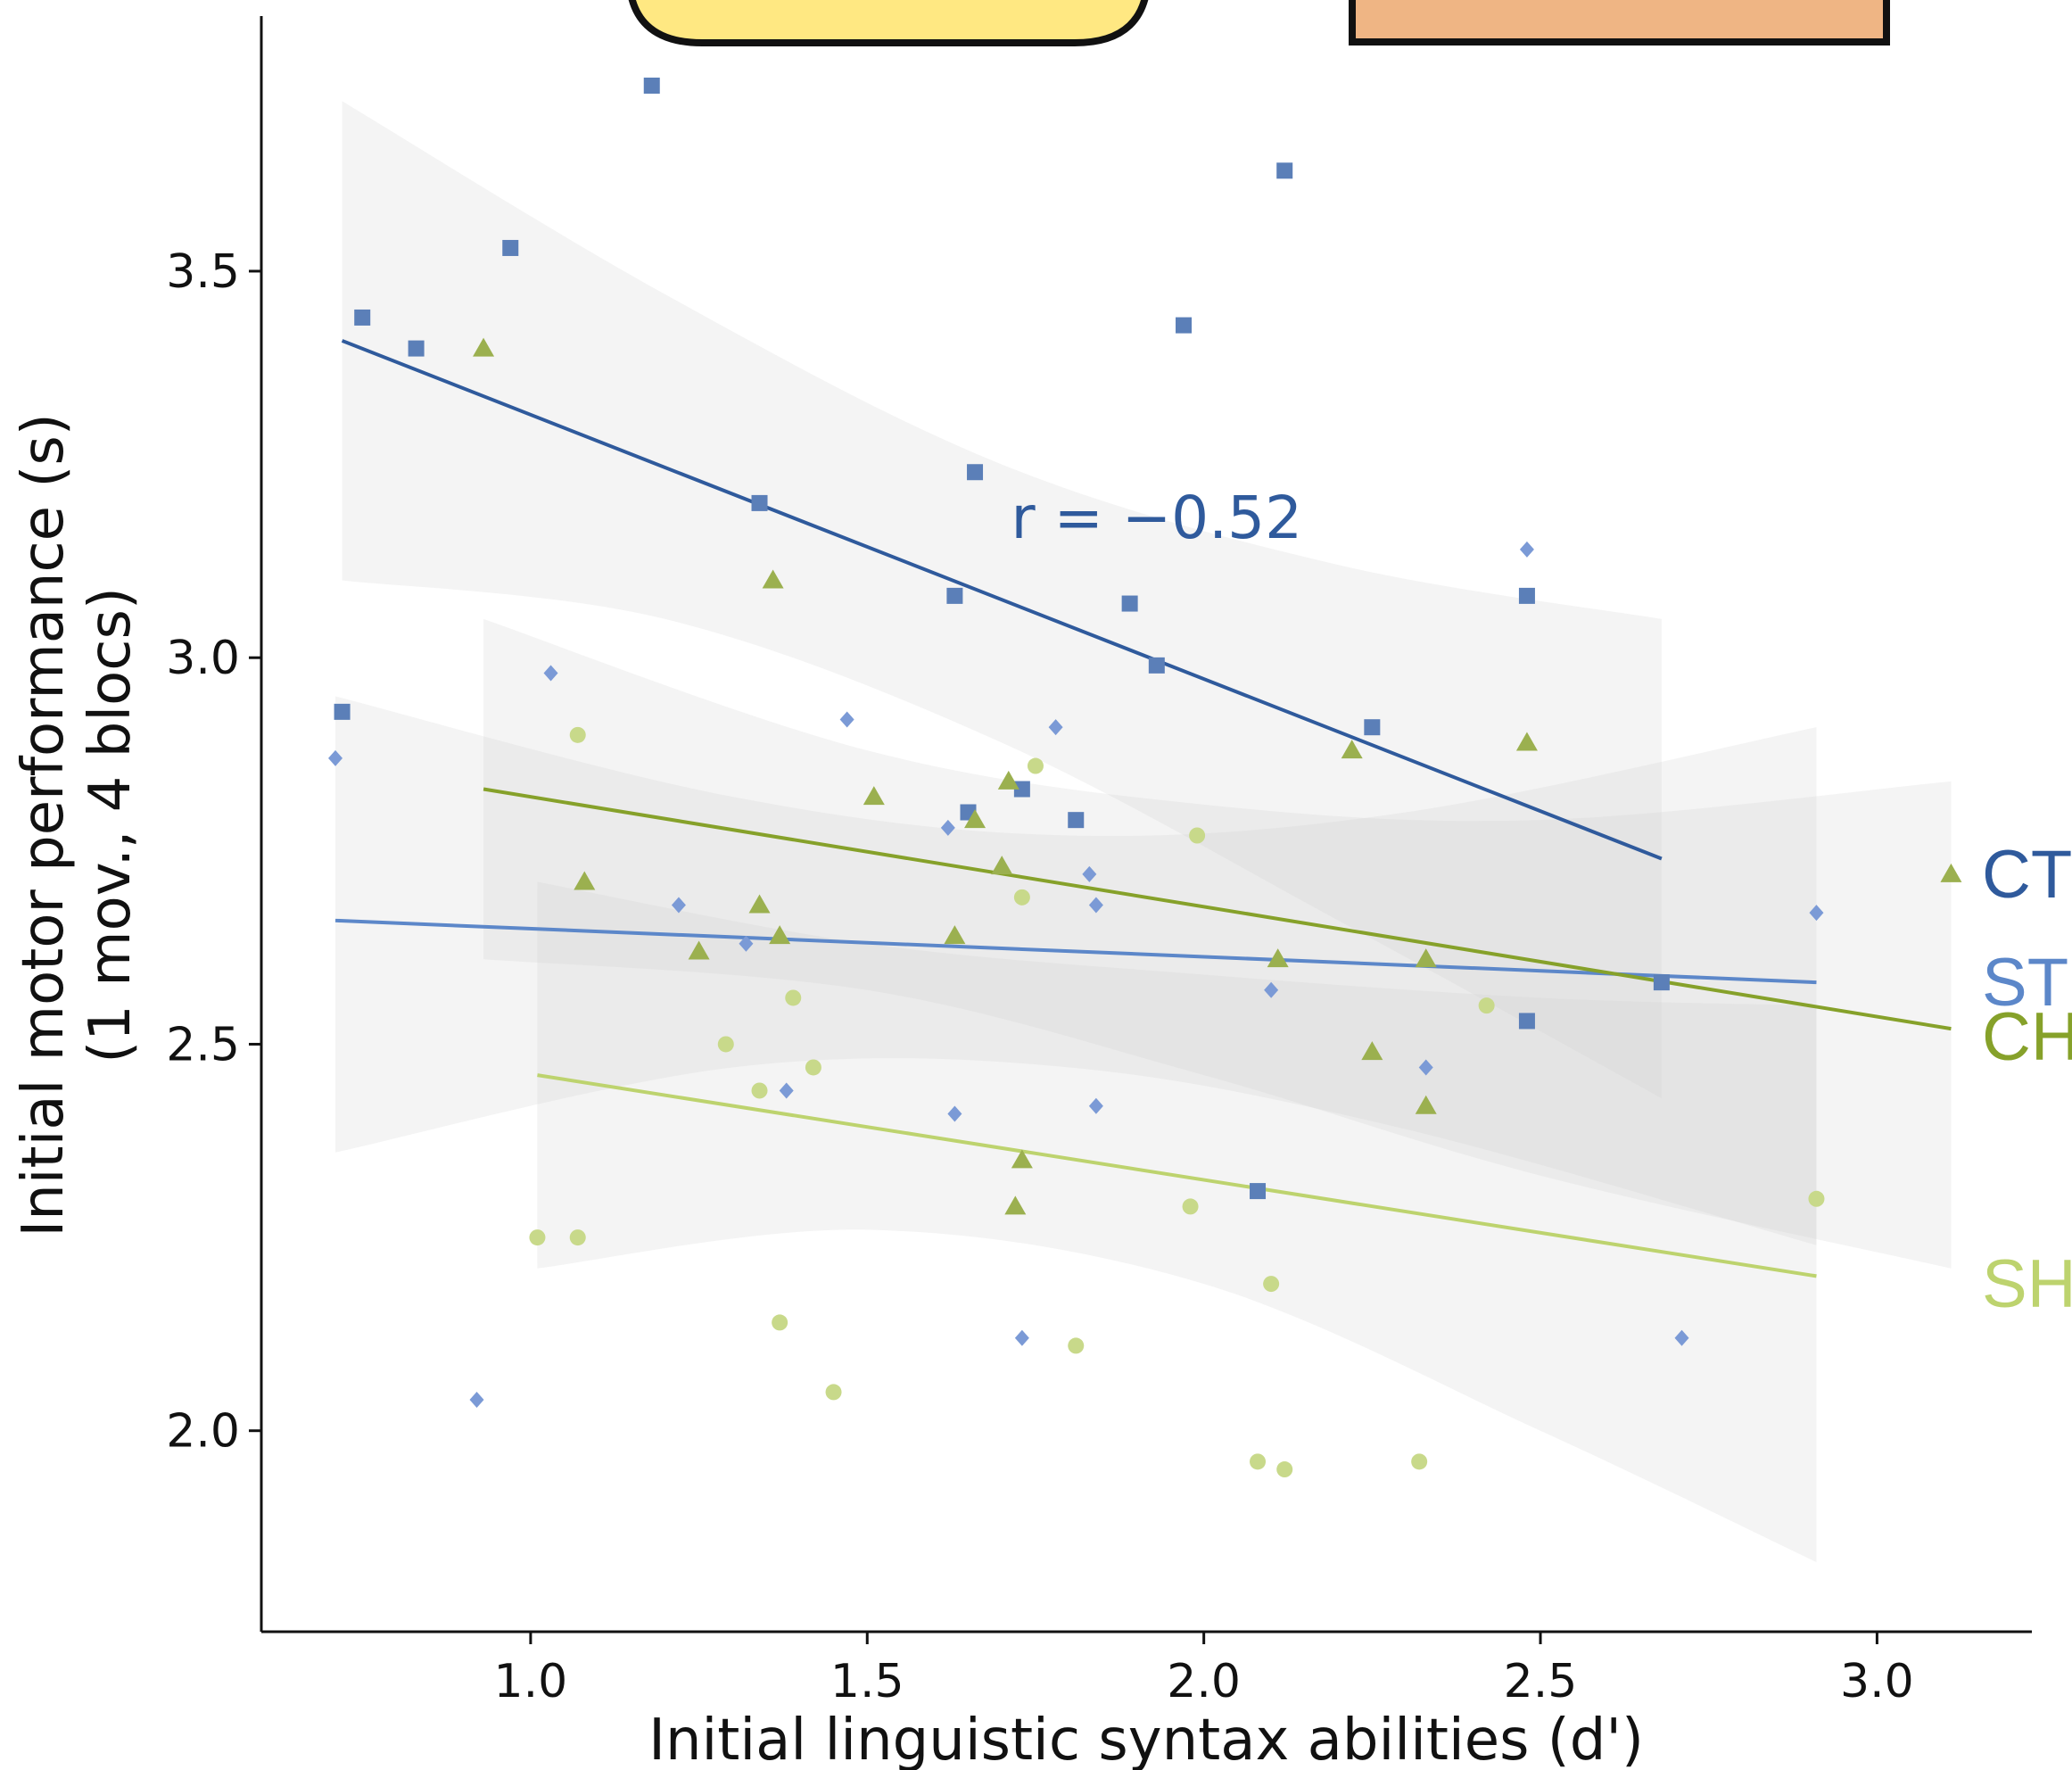 The width and height of the screenshot is (2072, 1770). What do you see at coordinates (2025, 983) in the screenshot?
I see `st-group-label: ST` at bounding box center [2025, 983].